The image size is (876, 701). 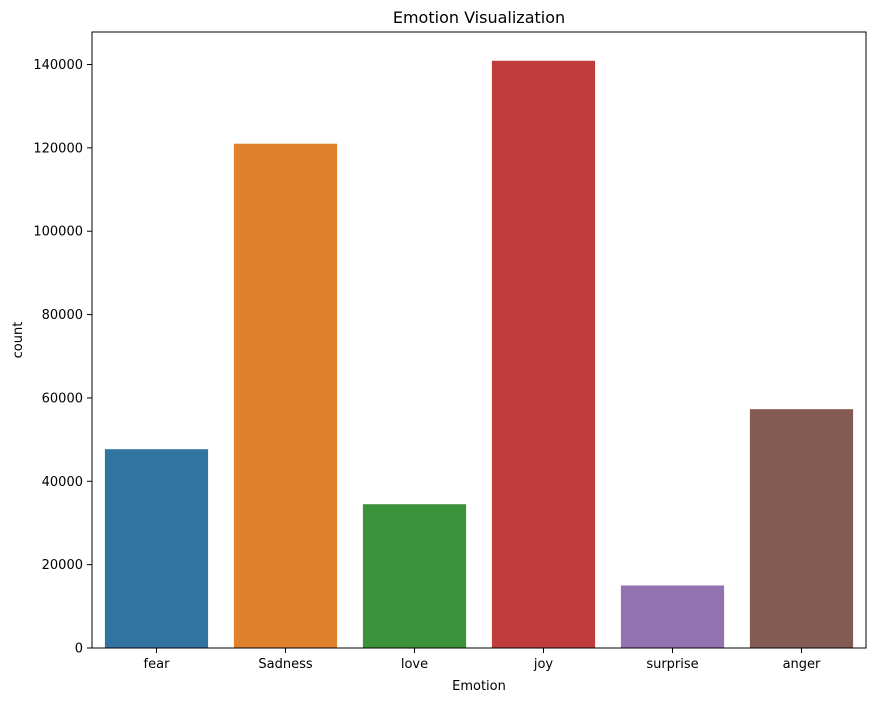 I want to click on y-axis: 0 20000 40000 60000 80000 100000 120000 140000, so click(x=62, y=357).